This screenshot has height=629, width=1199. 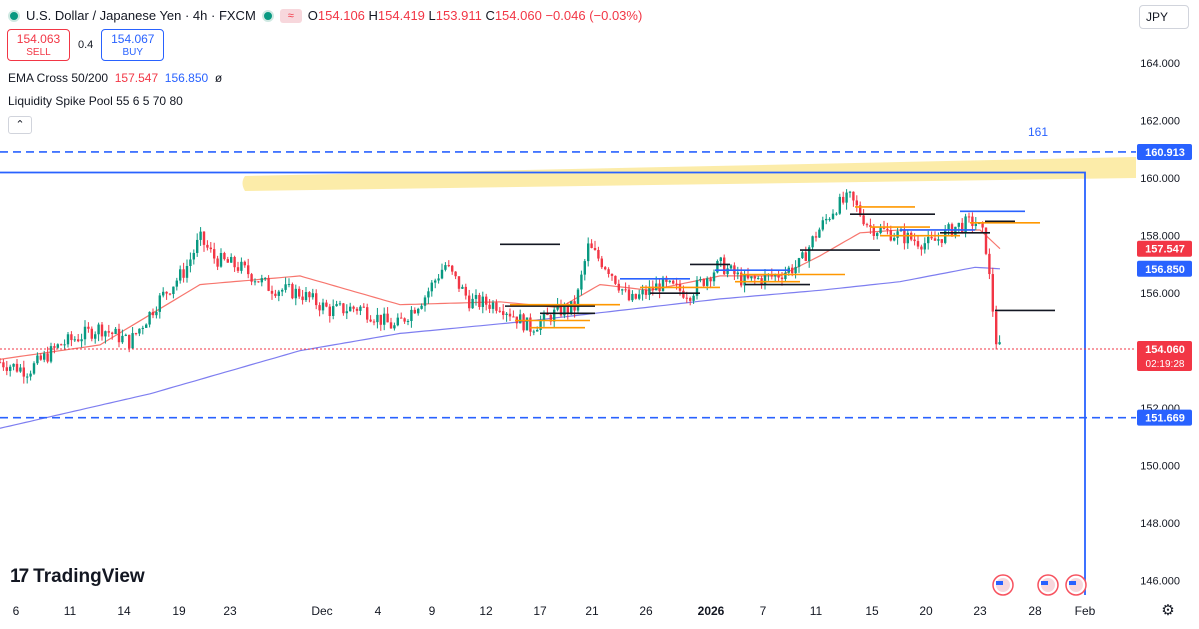 I want to click on liquidity-zone-band, so click(x=689, y=174).